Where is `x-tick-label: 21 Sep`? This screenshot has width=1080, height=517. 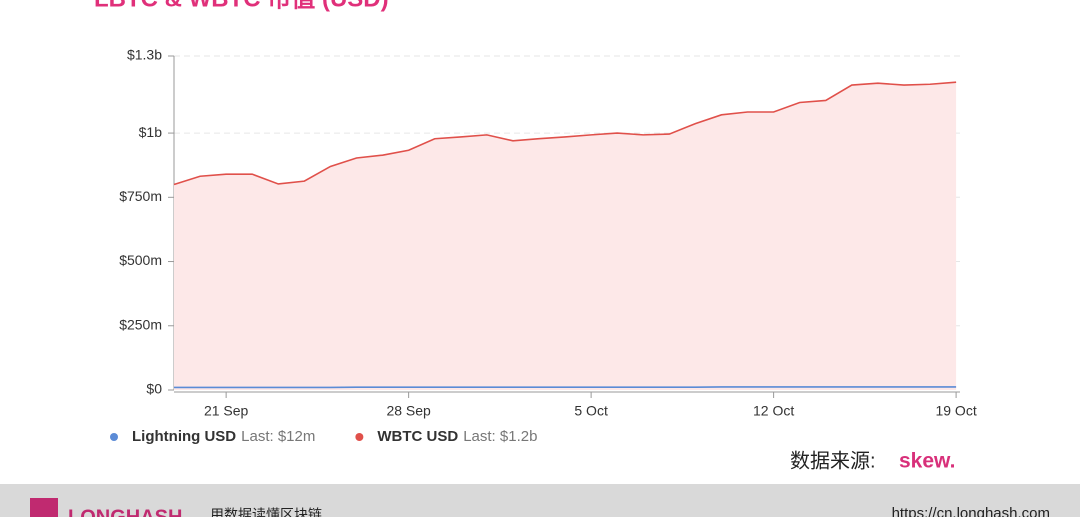
x-tick-label: 21 Sep is located at coordinates (226, 411).